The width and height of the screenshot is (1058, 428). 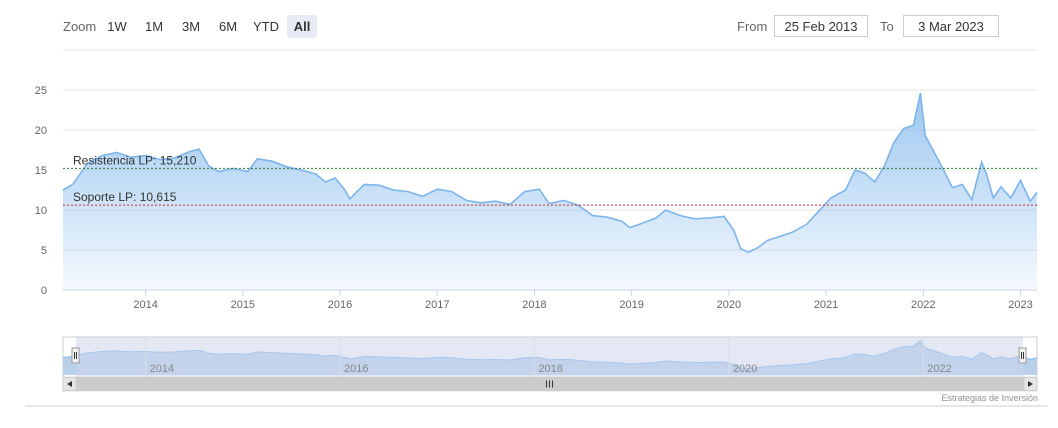 I want to click on annotations: Resistencia LP: 15,210 Soporte LP: 10,615, so click(x=550, y=179).